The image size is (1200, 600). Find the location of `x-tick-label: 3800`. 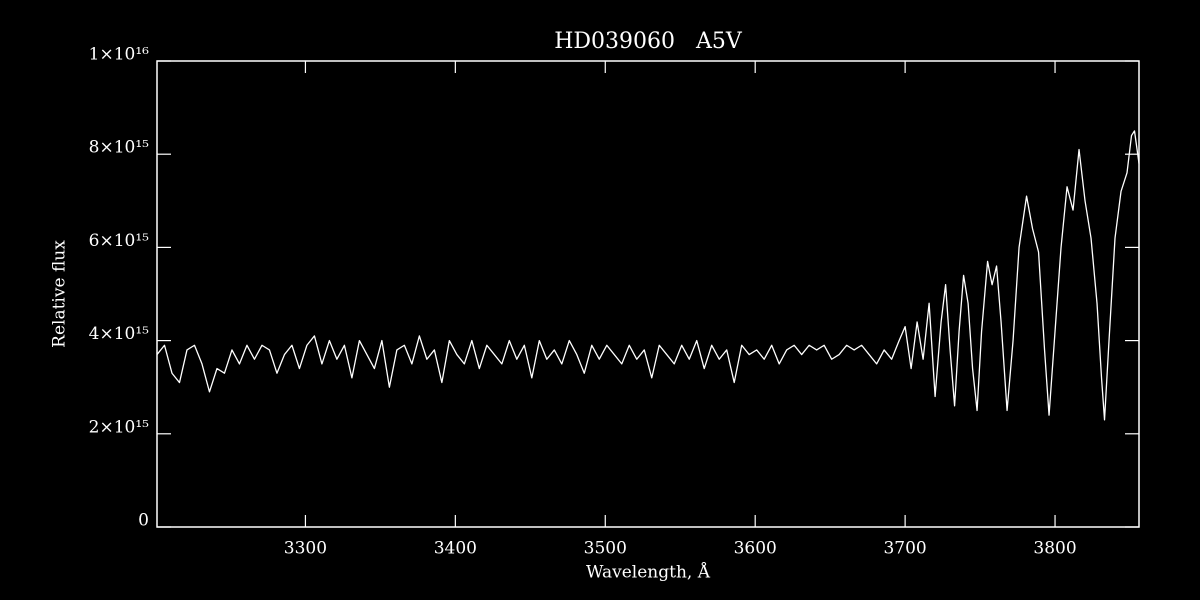

x-tick-label: 3800 is located at coordinates (1054, 549).